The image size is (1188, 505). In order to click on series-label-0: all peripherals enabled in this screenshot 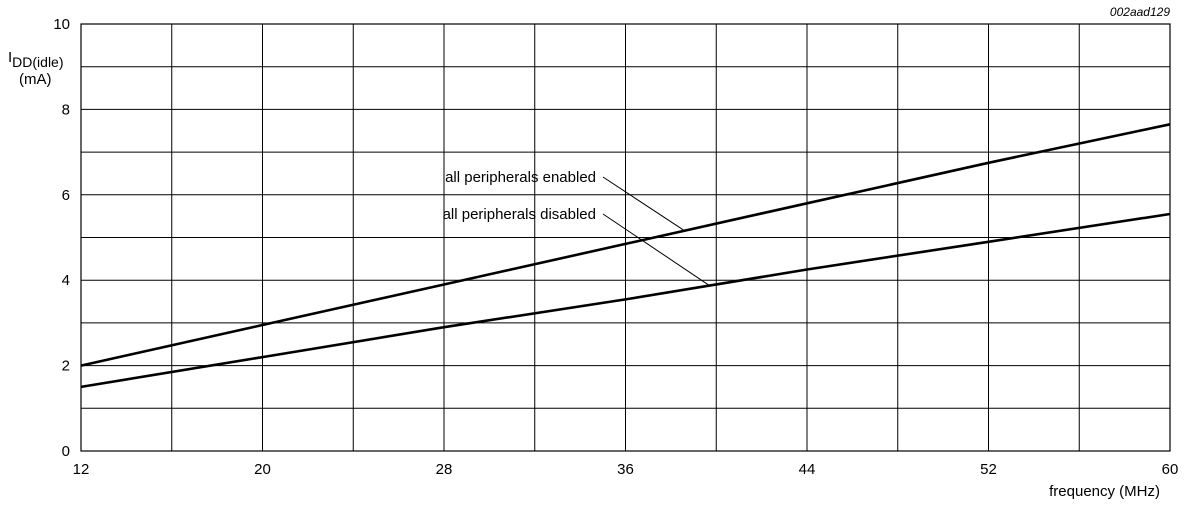, I will do `click(520, 177)`.